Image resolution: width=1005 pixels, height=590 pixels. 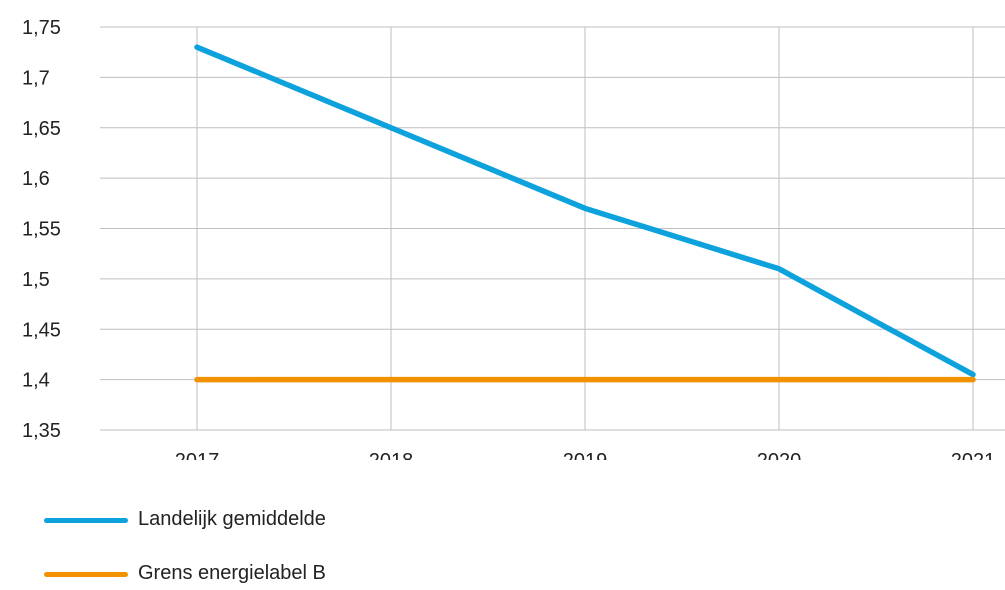 I want to click on x-tick-label: 2020, so click(x=779, y=455).